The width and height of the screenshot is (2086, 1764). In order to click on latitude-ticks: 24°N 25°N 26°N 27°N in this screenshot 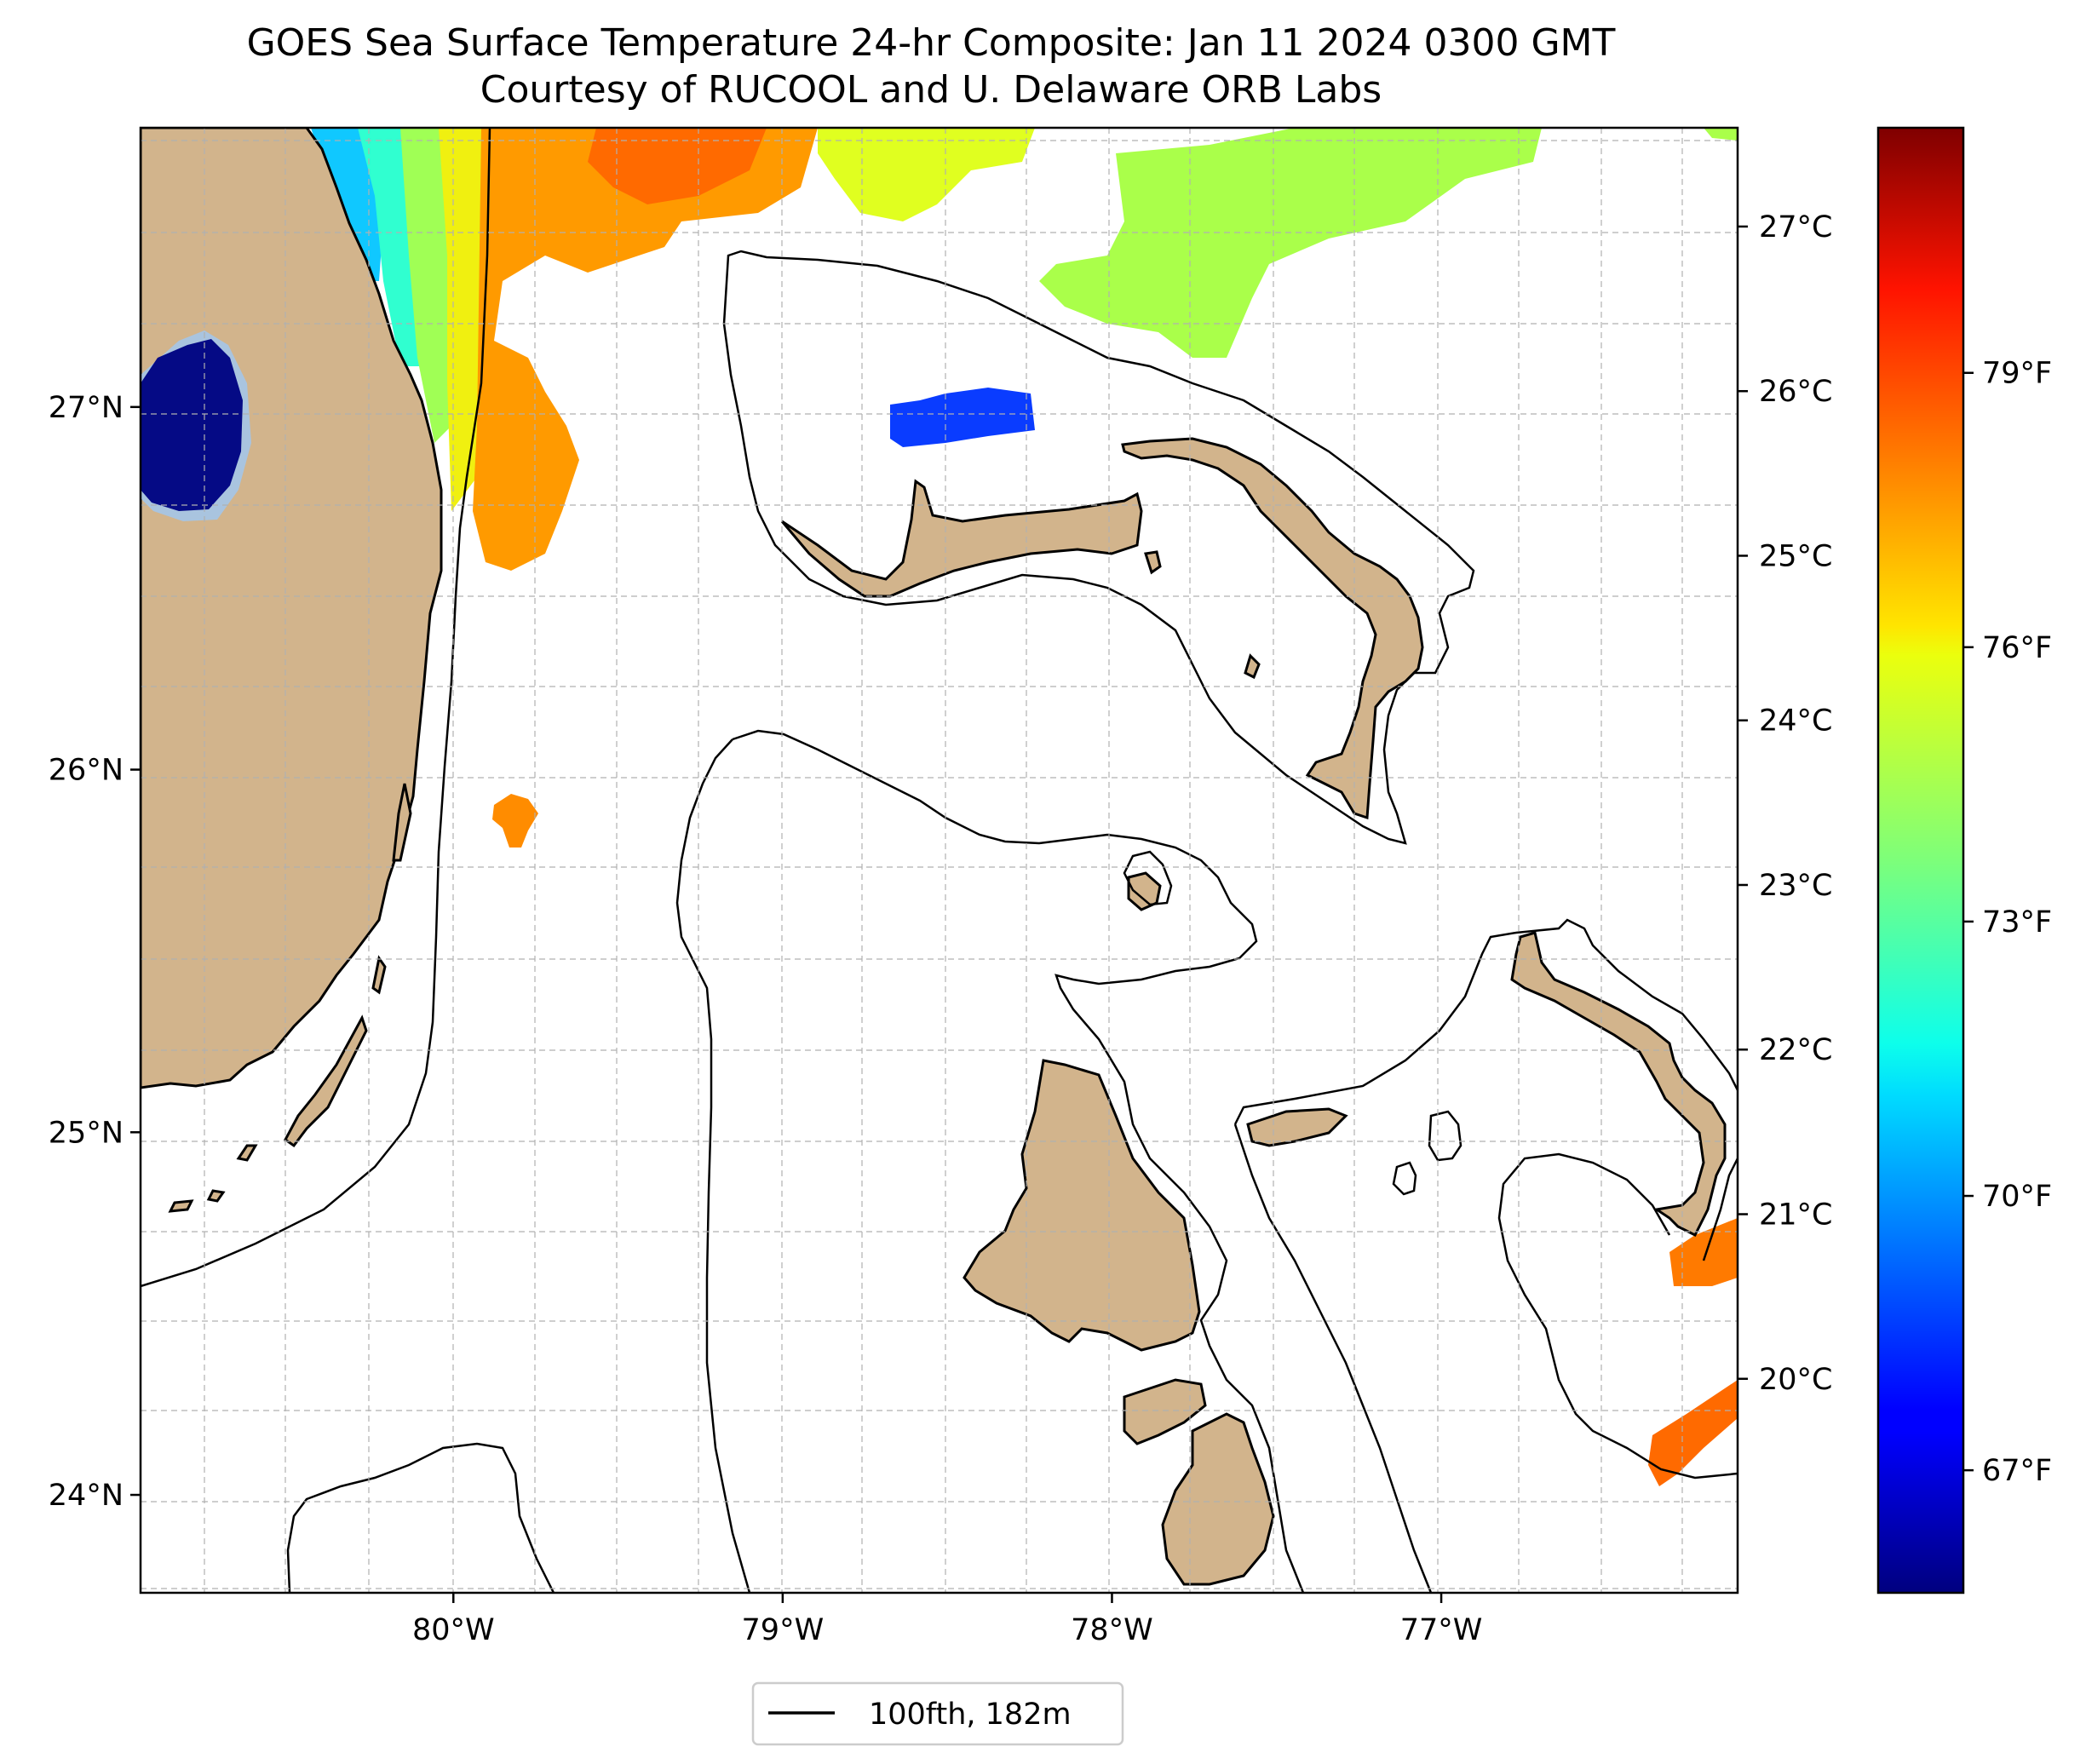, I will do `click(95, 952)`.